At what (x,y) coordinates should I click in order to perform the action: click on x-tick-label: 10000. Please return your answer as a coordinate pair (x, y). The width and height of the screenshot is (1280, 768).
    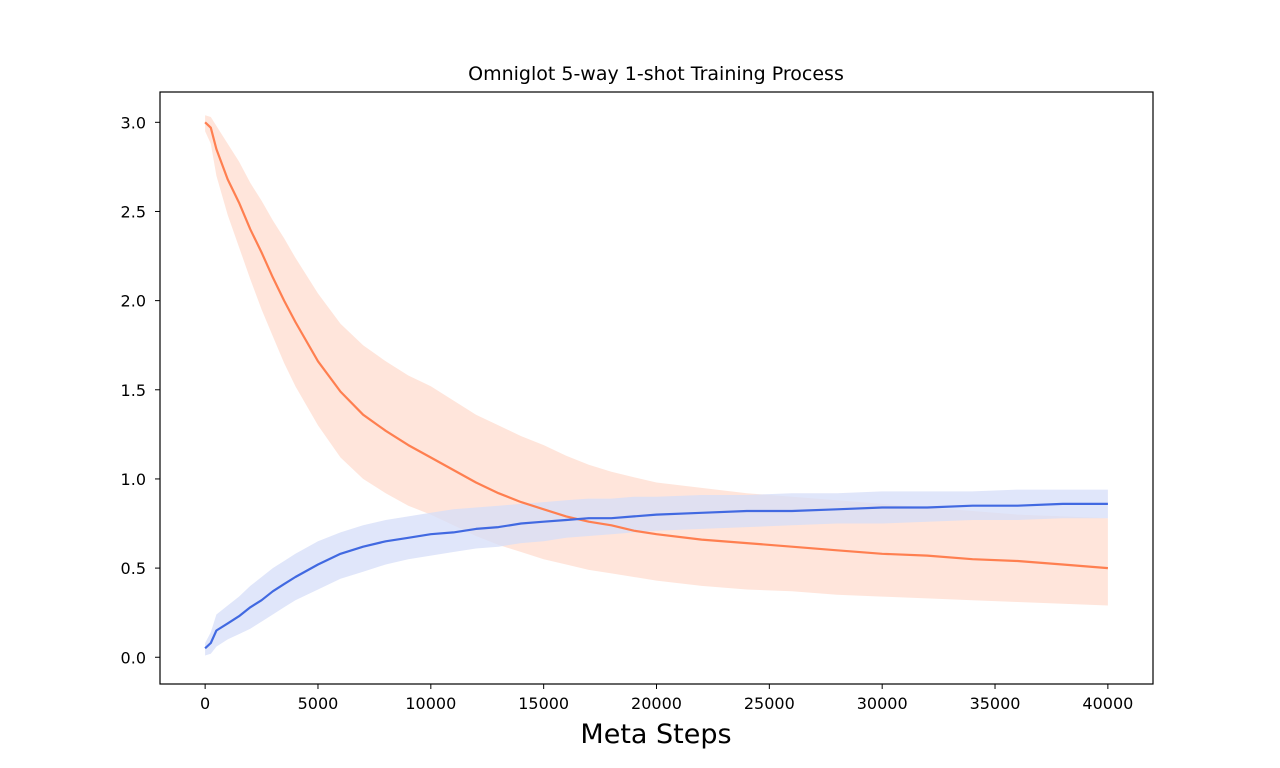
    Looking at the image, I should click on (430, 703).